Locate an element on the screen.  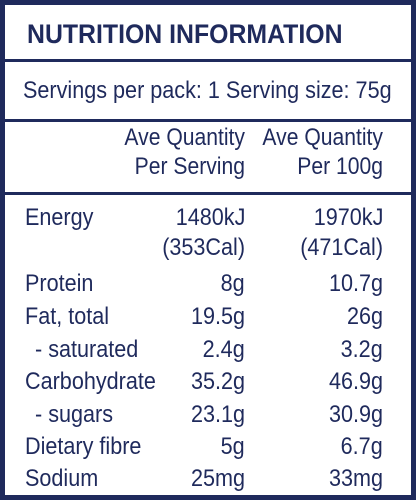
nutrient-row-sugars: - sugars 23.1g 30.9g is located at coordinates (208, 415).